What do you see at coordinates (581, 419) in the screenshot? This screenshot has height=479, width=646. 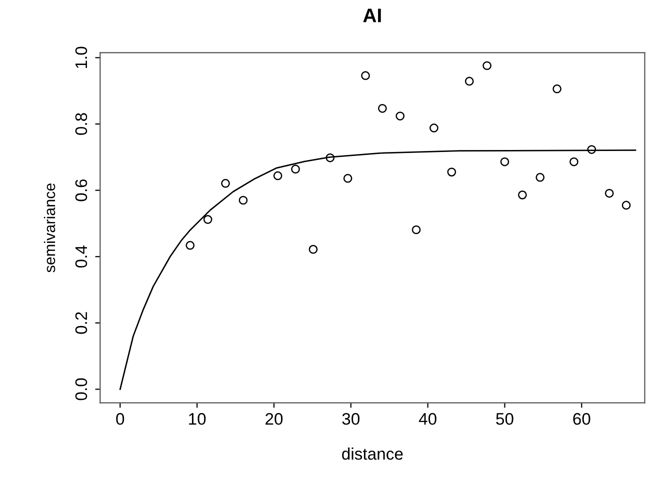 I see `x-tick-label: 60` at bounding box center [581, 419].